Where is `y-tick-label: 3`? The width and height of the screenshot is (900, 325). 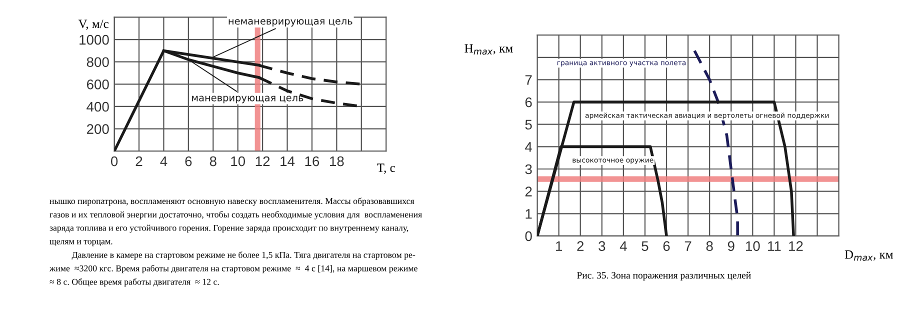
y-tick-label: 3 is located at coordinates (528, 169).